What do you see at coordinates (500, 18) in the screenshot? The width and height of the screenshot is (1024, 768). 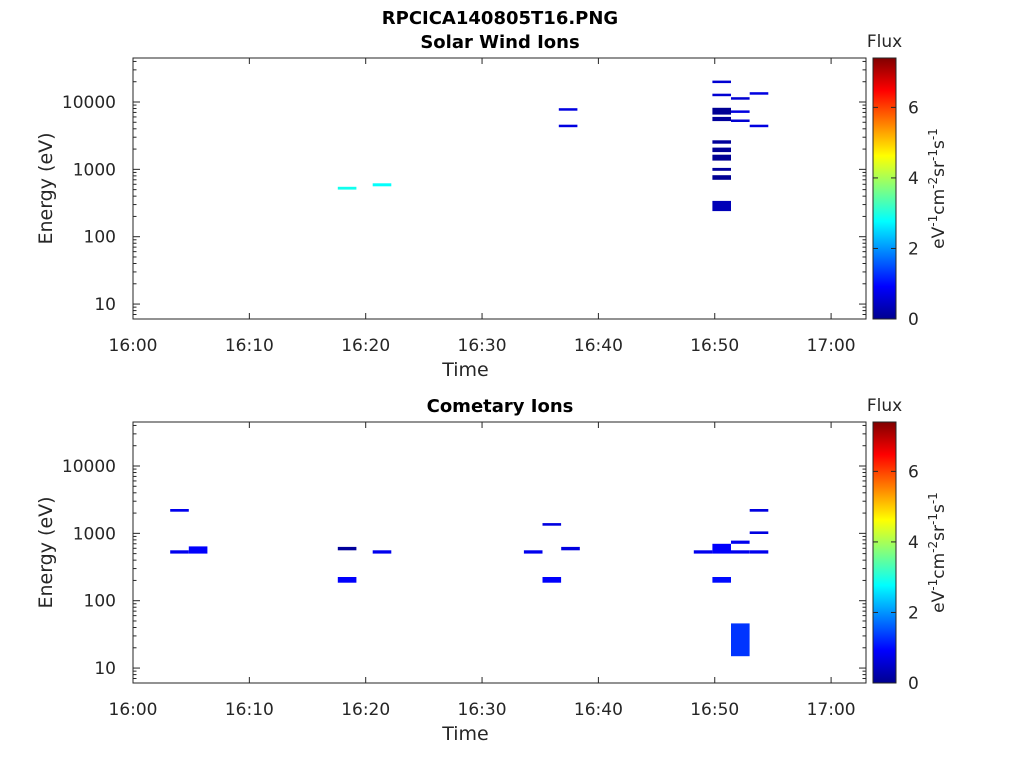 I see `figure-title: RPCICA140805T16.PNG` at bounding box center [500, 18].